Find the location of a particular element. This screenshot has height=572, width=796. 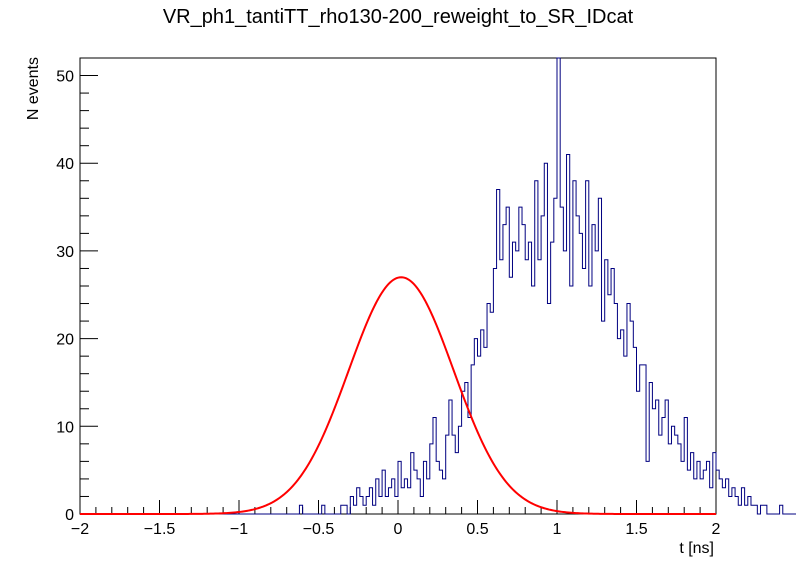

y-tick-label: 10 is located at coordinates (65, 427).